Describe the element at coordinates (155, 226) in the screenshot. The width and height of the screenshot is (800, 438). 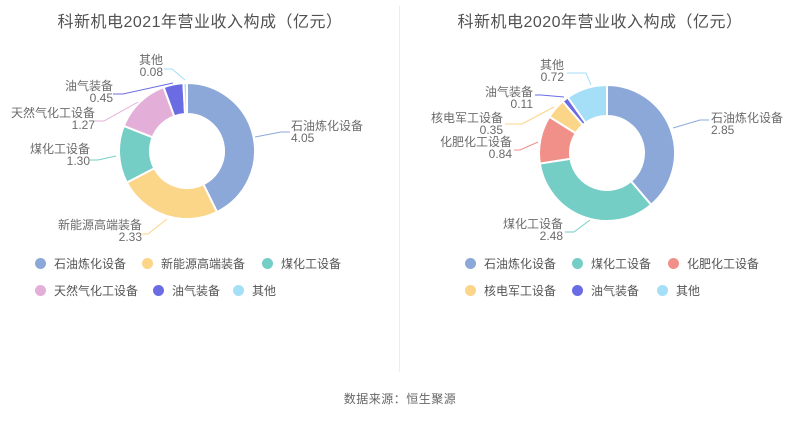
I see `leader-line-new-energy` at that location.